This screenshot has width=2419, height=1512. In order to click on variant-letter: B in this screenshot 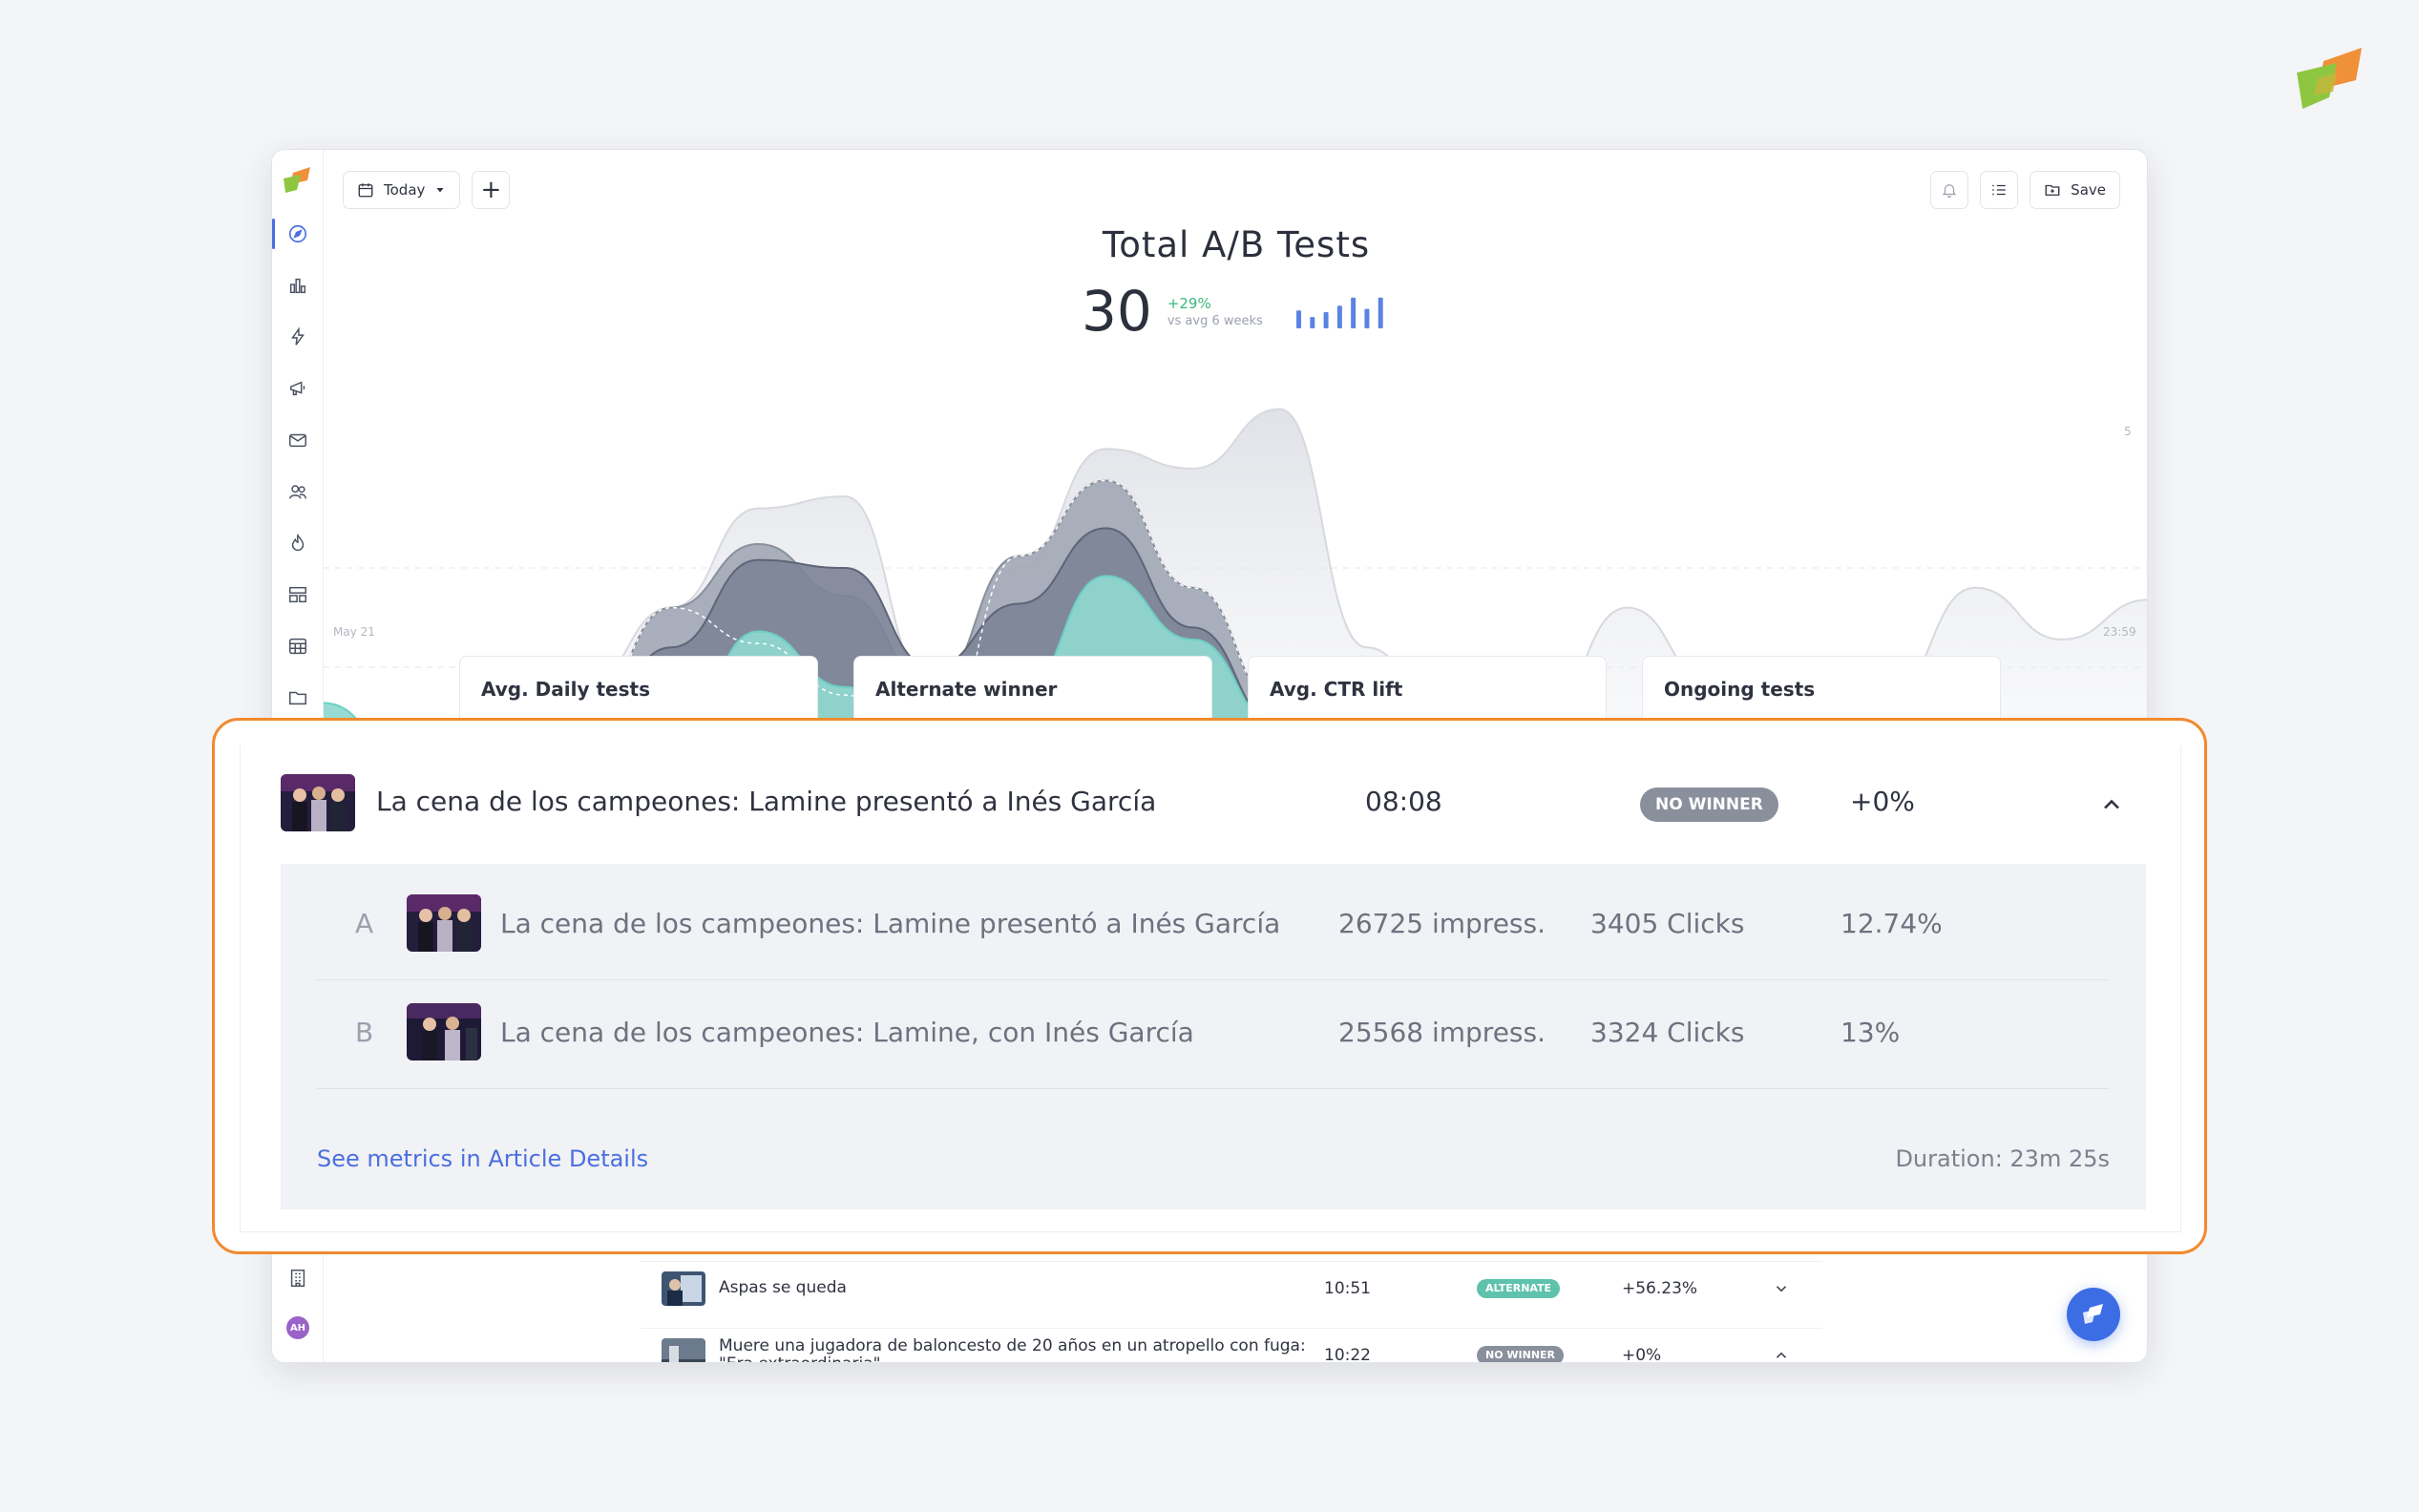, I will do `click(365, 1033)`.